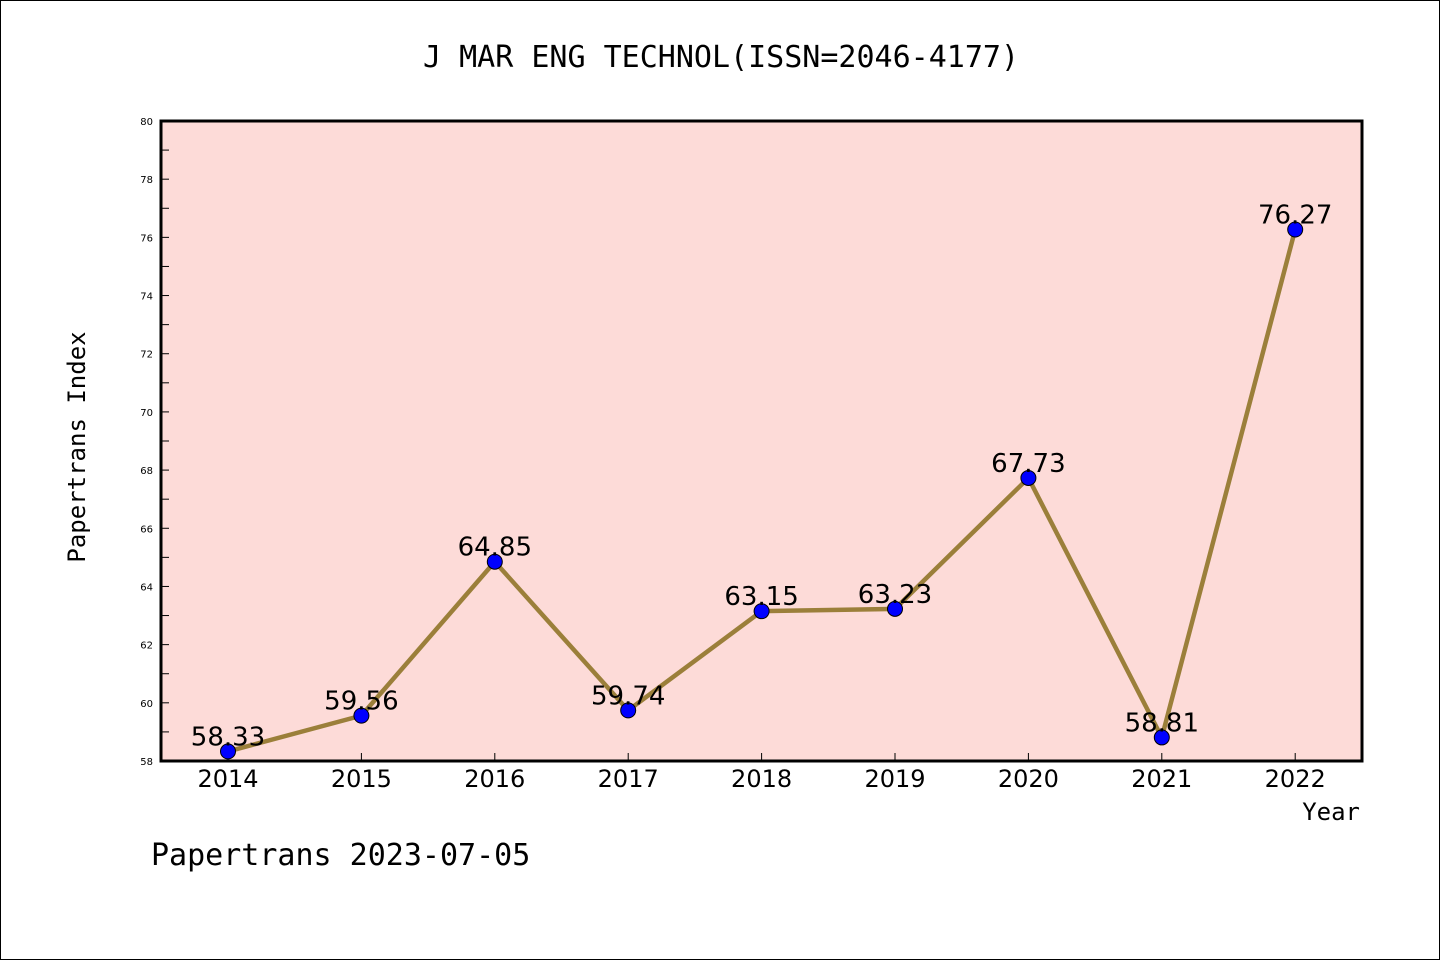 Image resolution: width=1440 pixels, height=961 pixels. Describe the element at coordinates (361, 779) in the screenshot. I see `x-tick-label: 2015` at that location.